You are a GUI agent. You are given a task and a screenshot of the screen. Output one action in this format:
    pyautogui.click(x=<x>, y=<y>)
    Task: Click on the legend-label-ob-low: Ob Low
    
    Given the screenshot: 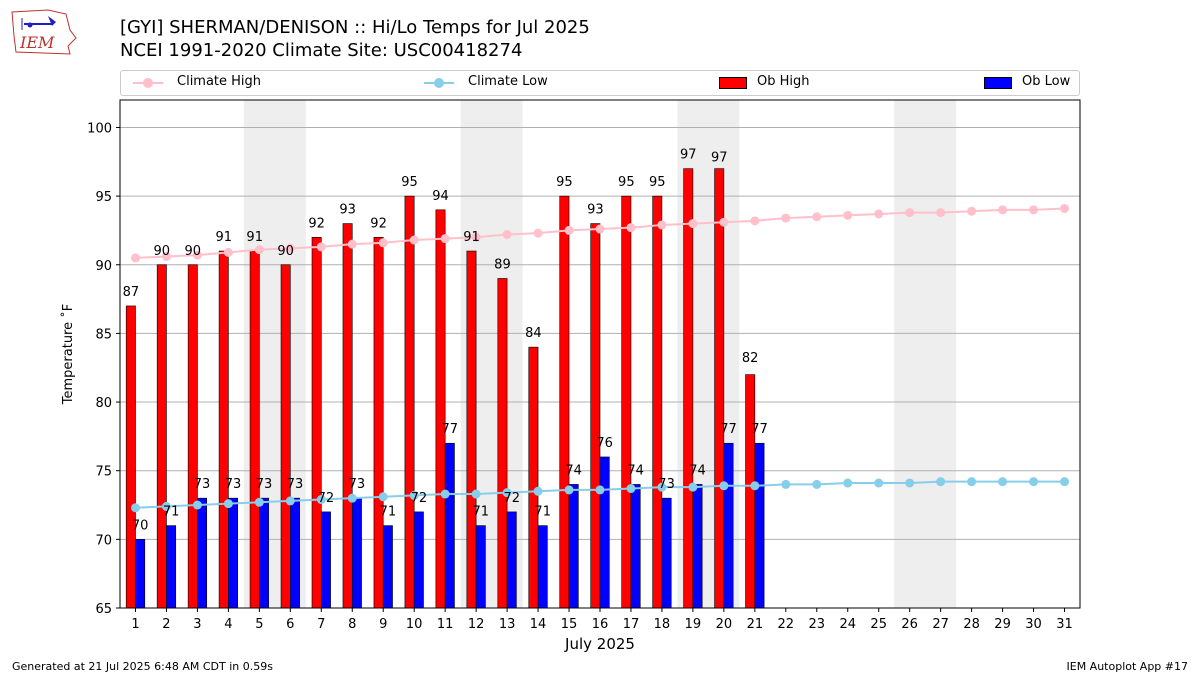 What is the action you would take?
    pyautogui.click(x=1046, y=81)
    